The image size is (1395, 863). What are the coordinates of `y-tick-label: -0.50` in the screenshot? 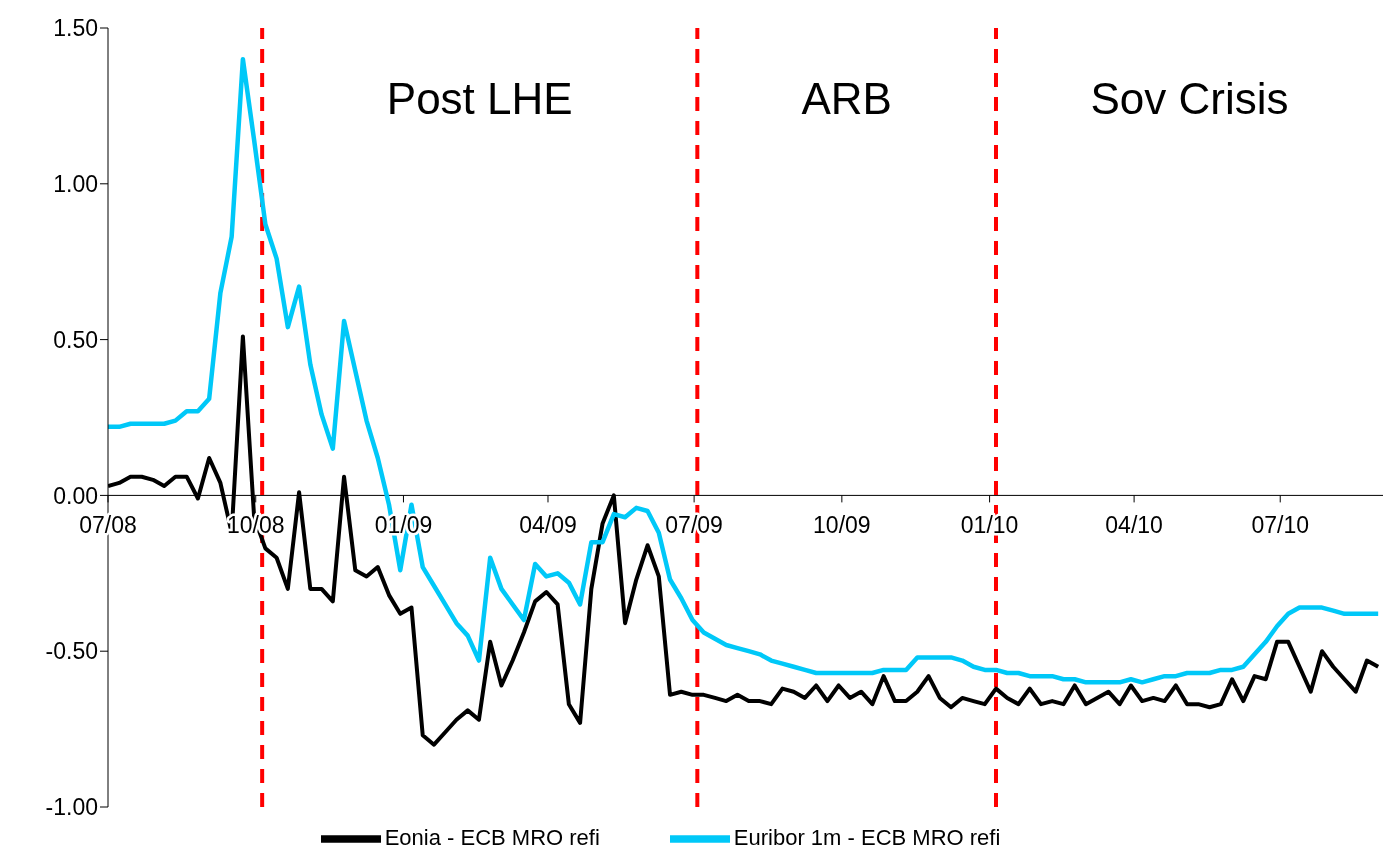 It's located at (71, 651).